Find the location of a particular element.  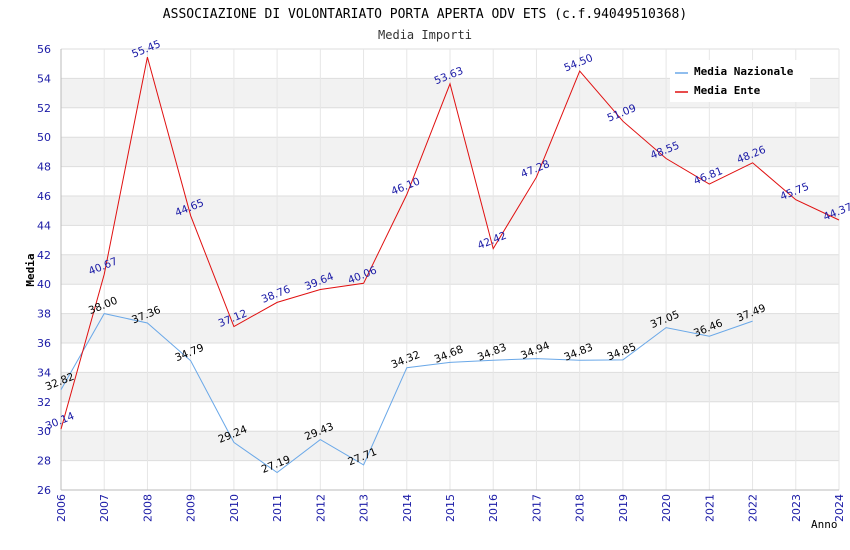

y-tick-label: 30 is located at coordinates (44, 431).